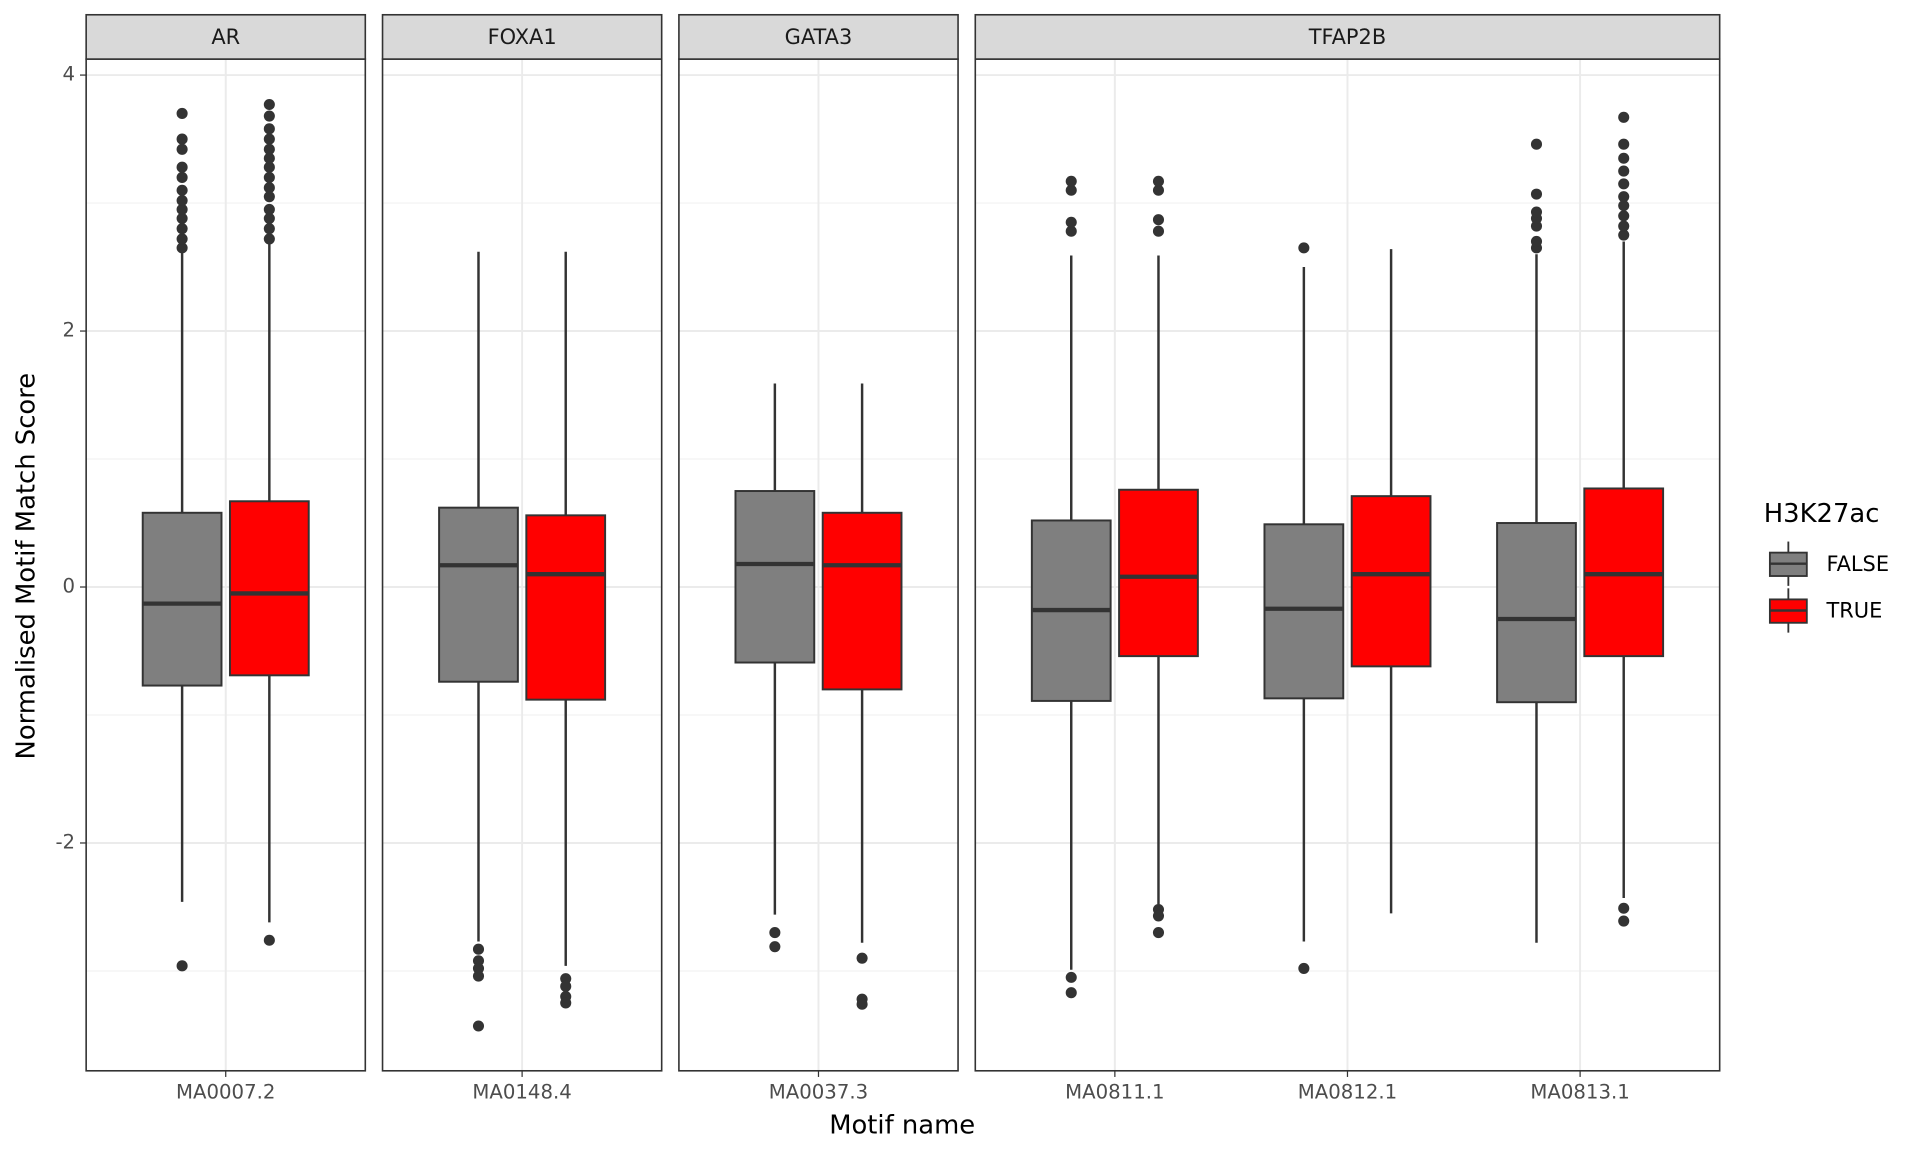 This screenshot has width=1920, height=1152. Describe the element at coordinates (818, 1091) in the screenshot. I see `x-tick-label: MA0037.3` at that location.